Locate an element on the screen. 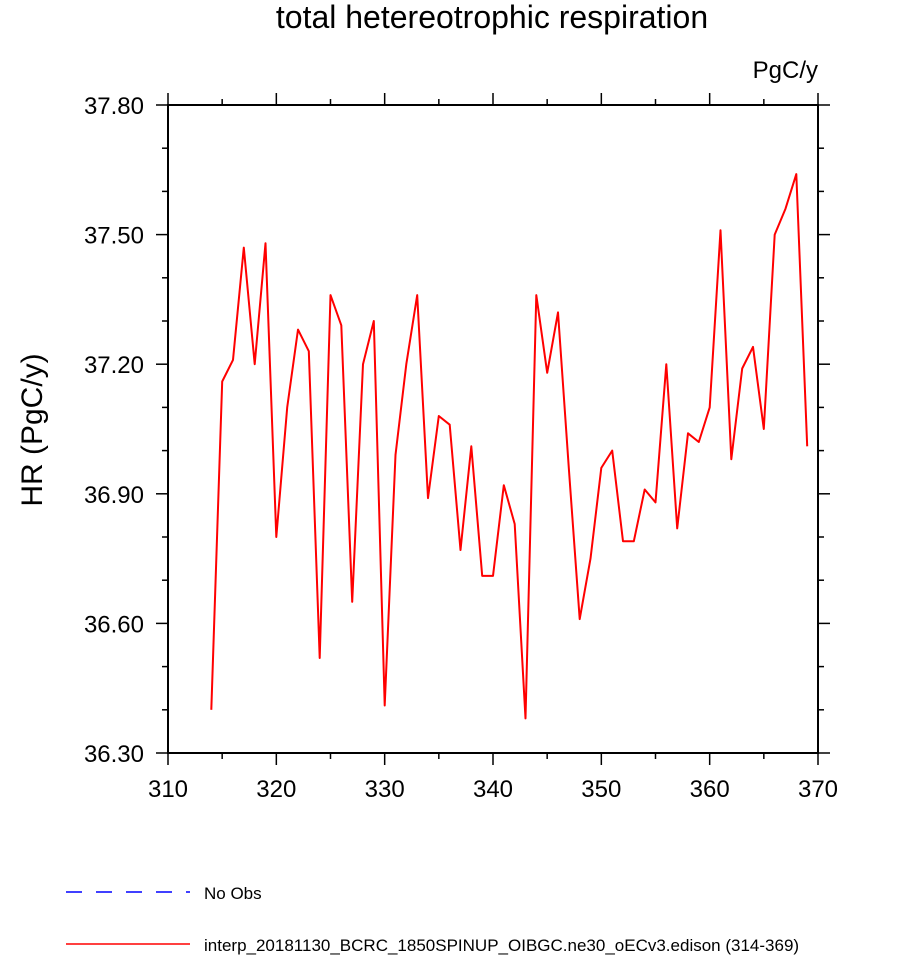 This screenshot has height=957, width=915. y-axis-label: HR (PgC/y) is located at coordinates (32, 429).